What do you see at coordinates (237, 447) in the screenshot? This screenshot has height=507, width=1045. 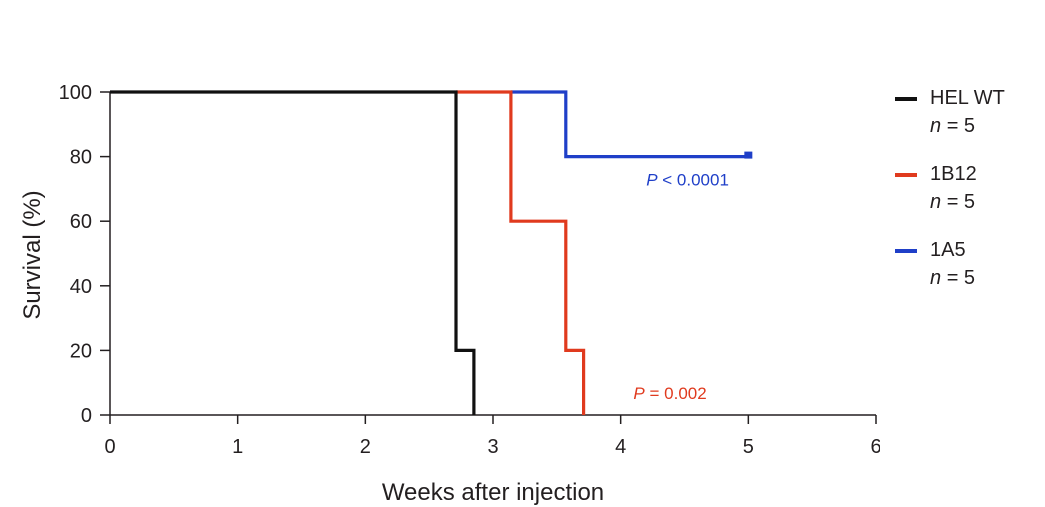 I see `x-tick-label: 1` at bounding box center [237, 447].